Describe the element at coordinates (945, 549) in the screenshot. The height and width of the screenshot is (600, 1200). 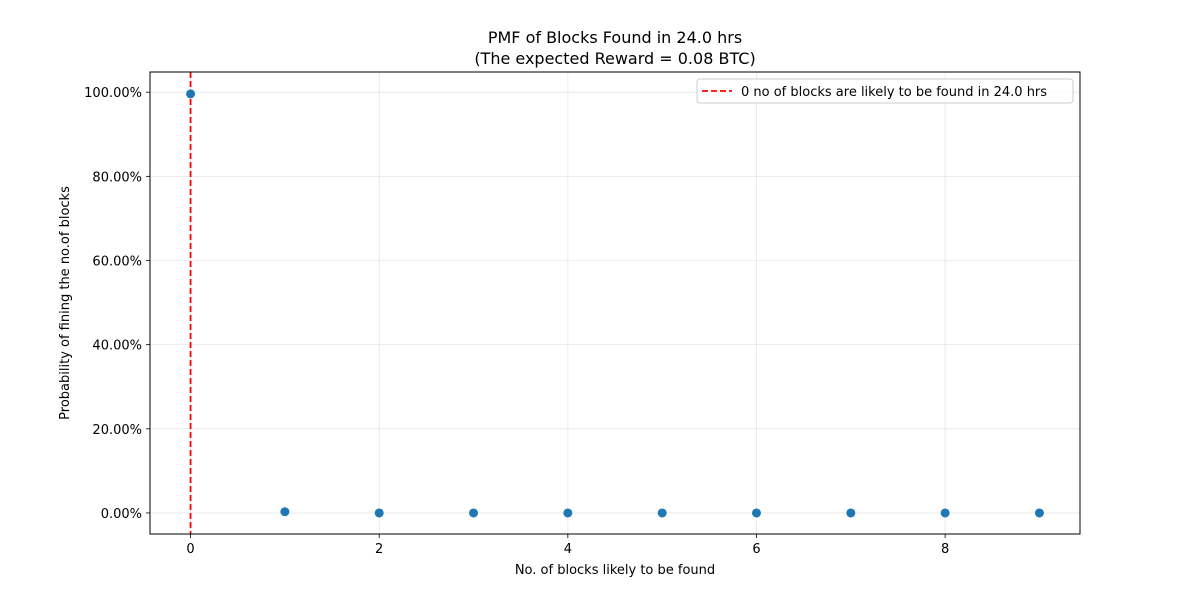
I see `x-tick-label: 8` at that location.